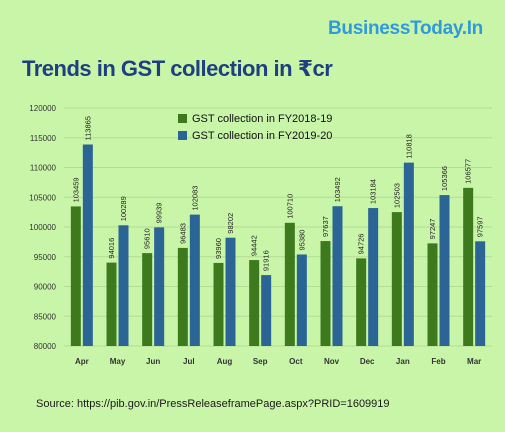 Image resolution: width=505 pixels, height=432 pixels. What do you see at coordinates (254, 245) in the screenshot?
I see `data-label: 94442` at bounding box center [254, 245].